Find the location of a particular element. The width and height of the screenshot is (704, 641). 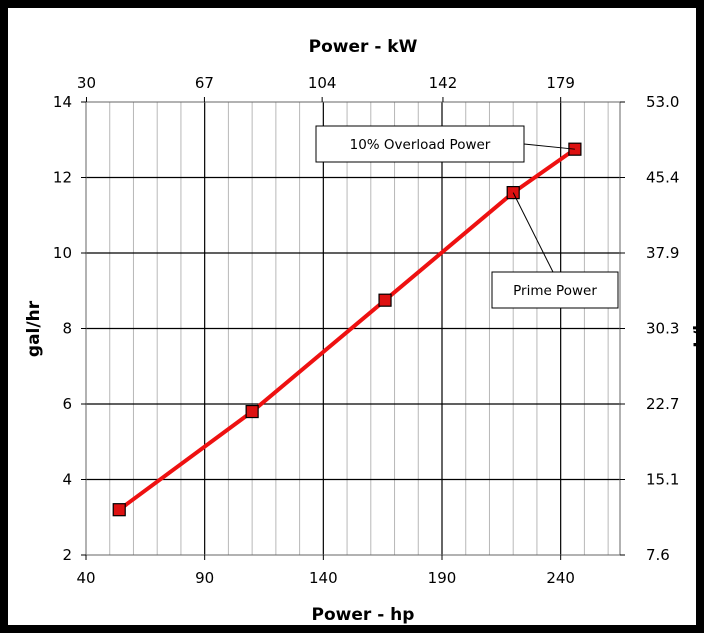

right-axis-ticks: 7.6 15.1 22.7 30.3 37.9 45.4 53.0 is located at coordinates (649, 328).